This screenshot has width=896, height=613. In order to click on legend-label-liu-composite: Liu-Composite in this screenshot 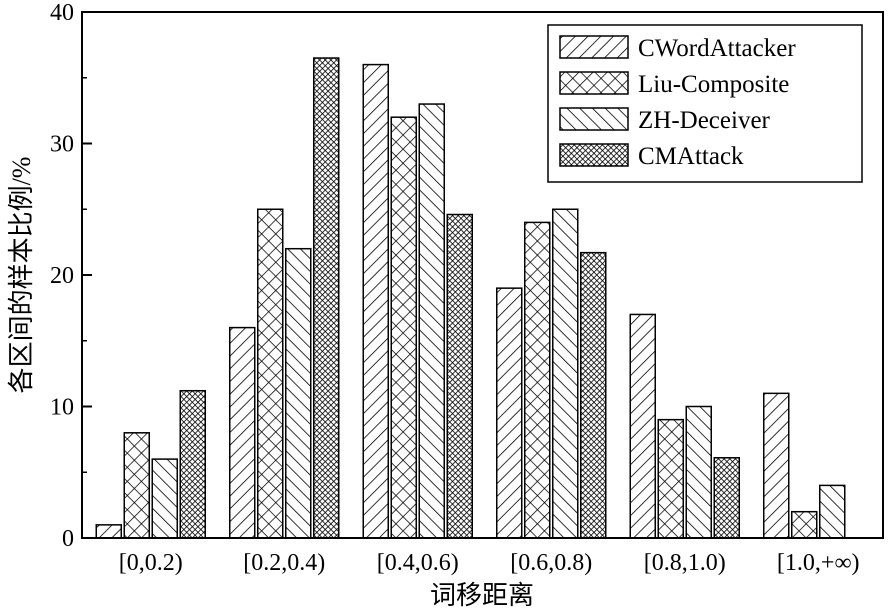, I will do `click(713, 84)`.